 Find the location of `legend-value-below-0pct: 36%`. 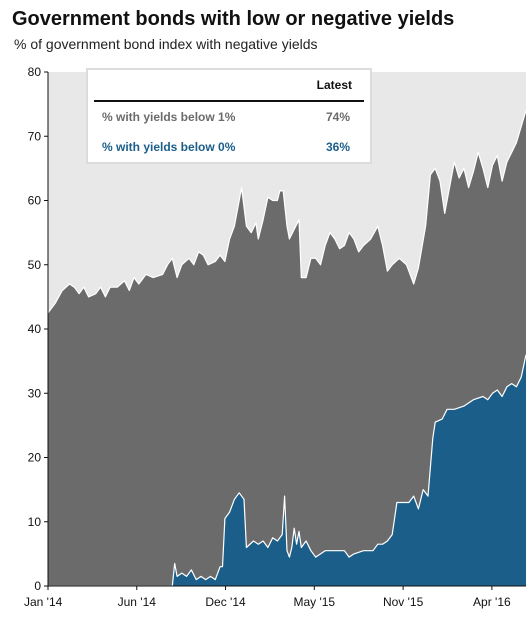

legend-value-below-0pct: 36% is located at coordinates (337, 147).